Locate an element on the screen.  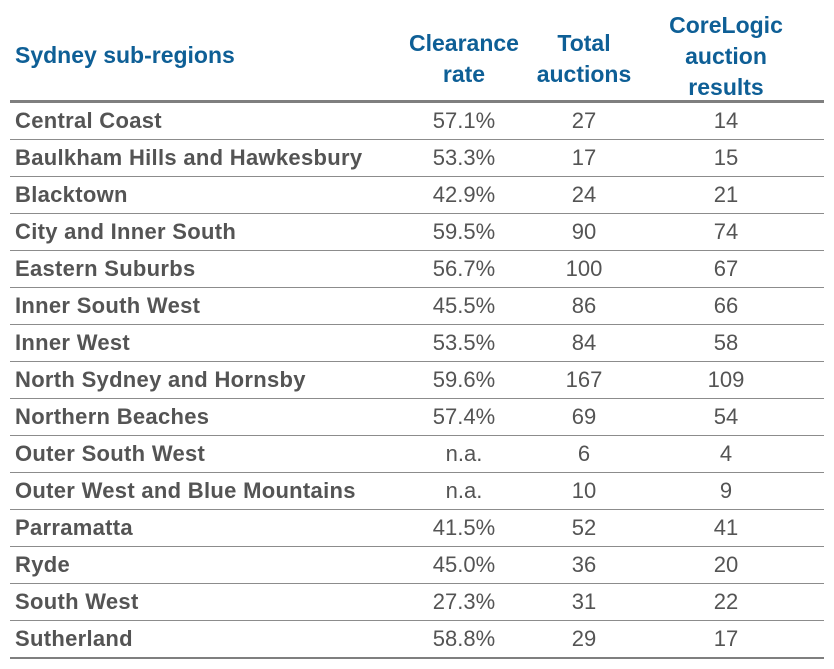
cell-clearance-rate: 53.5% is located at coordinates (464, 342).